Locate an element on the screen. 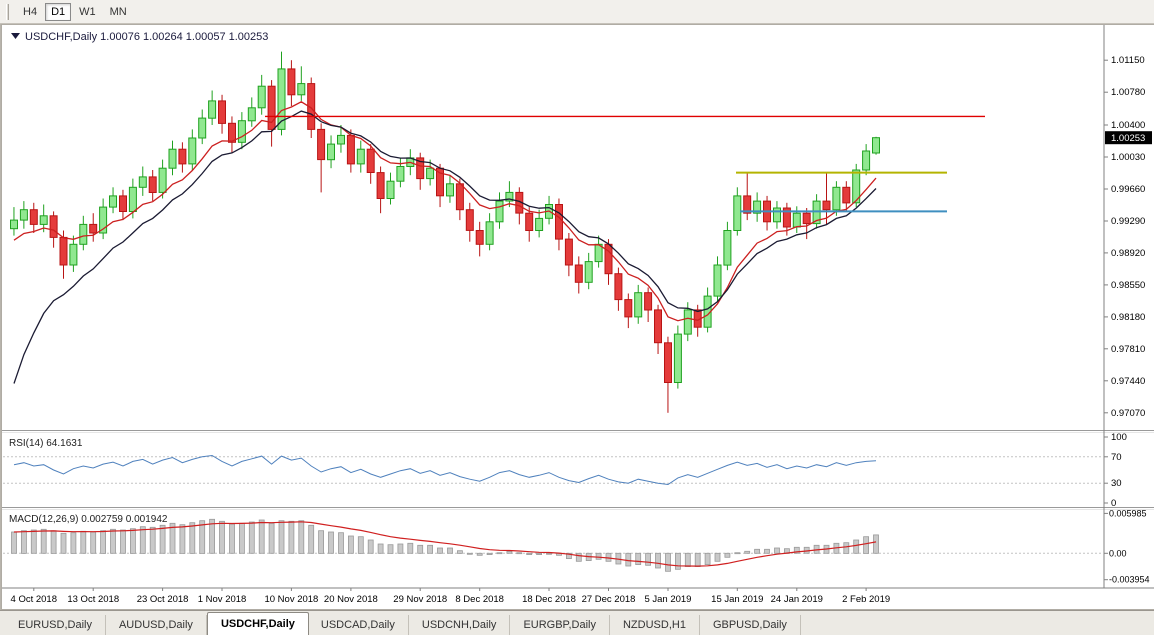  timeframe-toolbar: H4 D1 W1 MN is located at coordinates (577, 12).